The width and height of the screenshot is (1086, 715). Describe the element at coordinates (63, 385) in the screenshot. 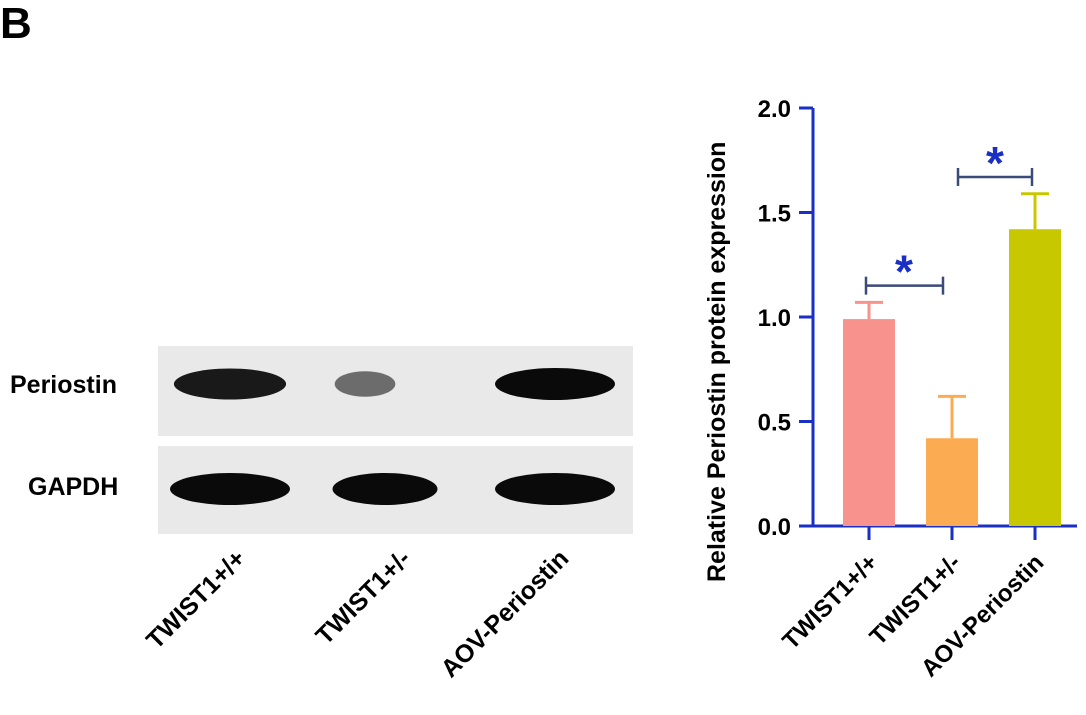

I see `blot-row-label-periostin: Periostin` at that location.